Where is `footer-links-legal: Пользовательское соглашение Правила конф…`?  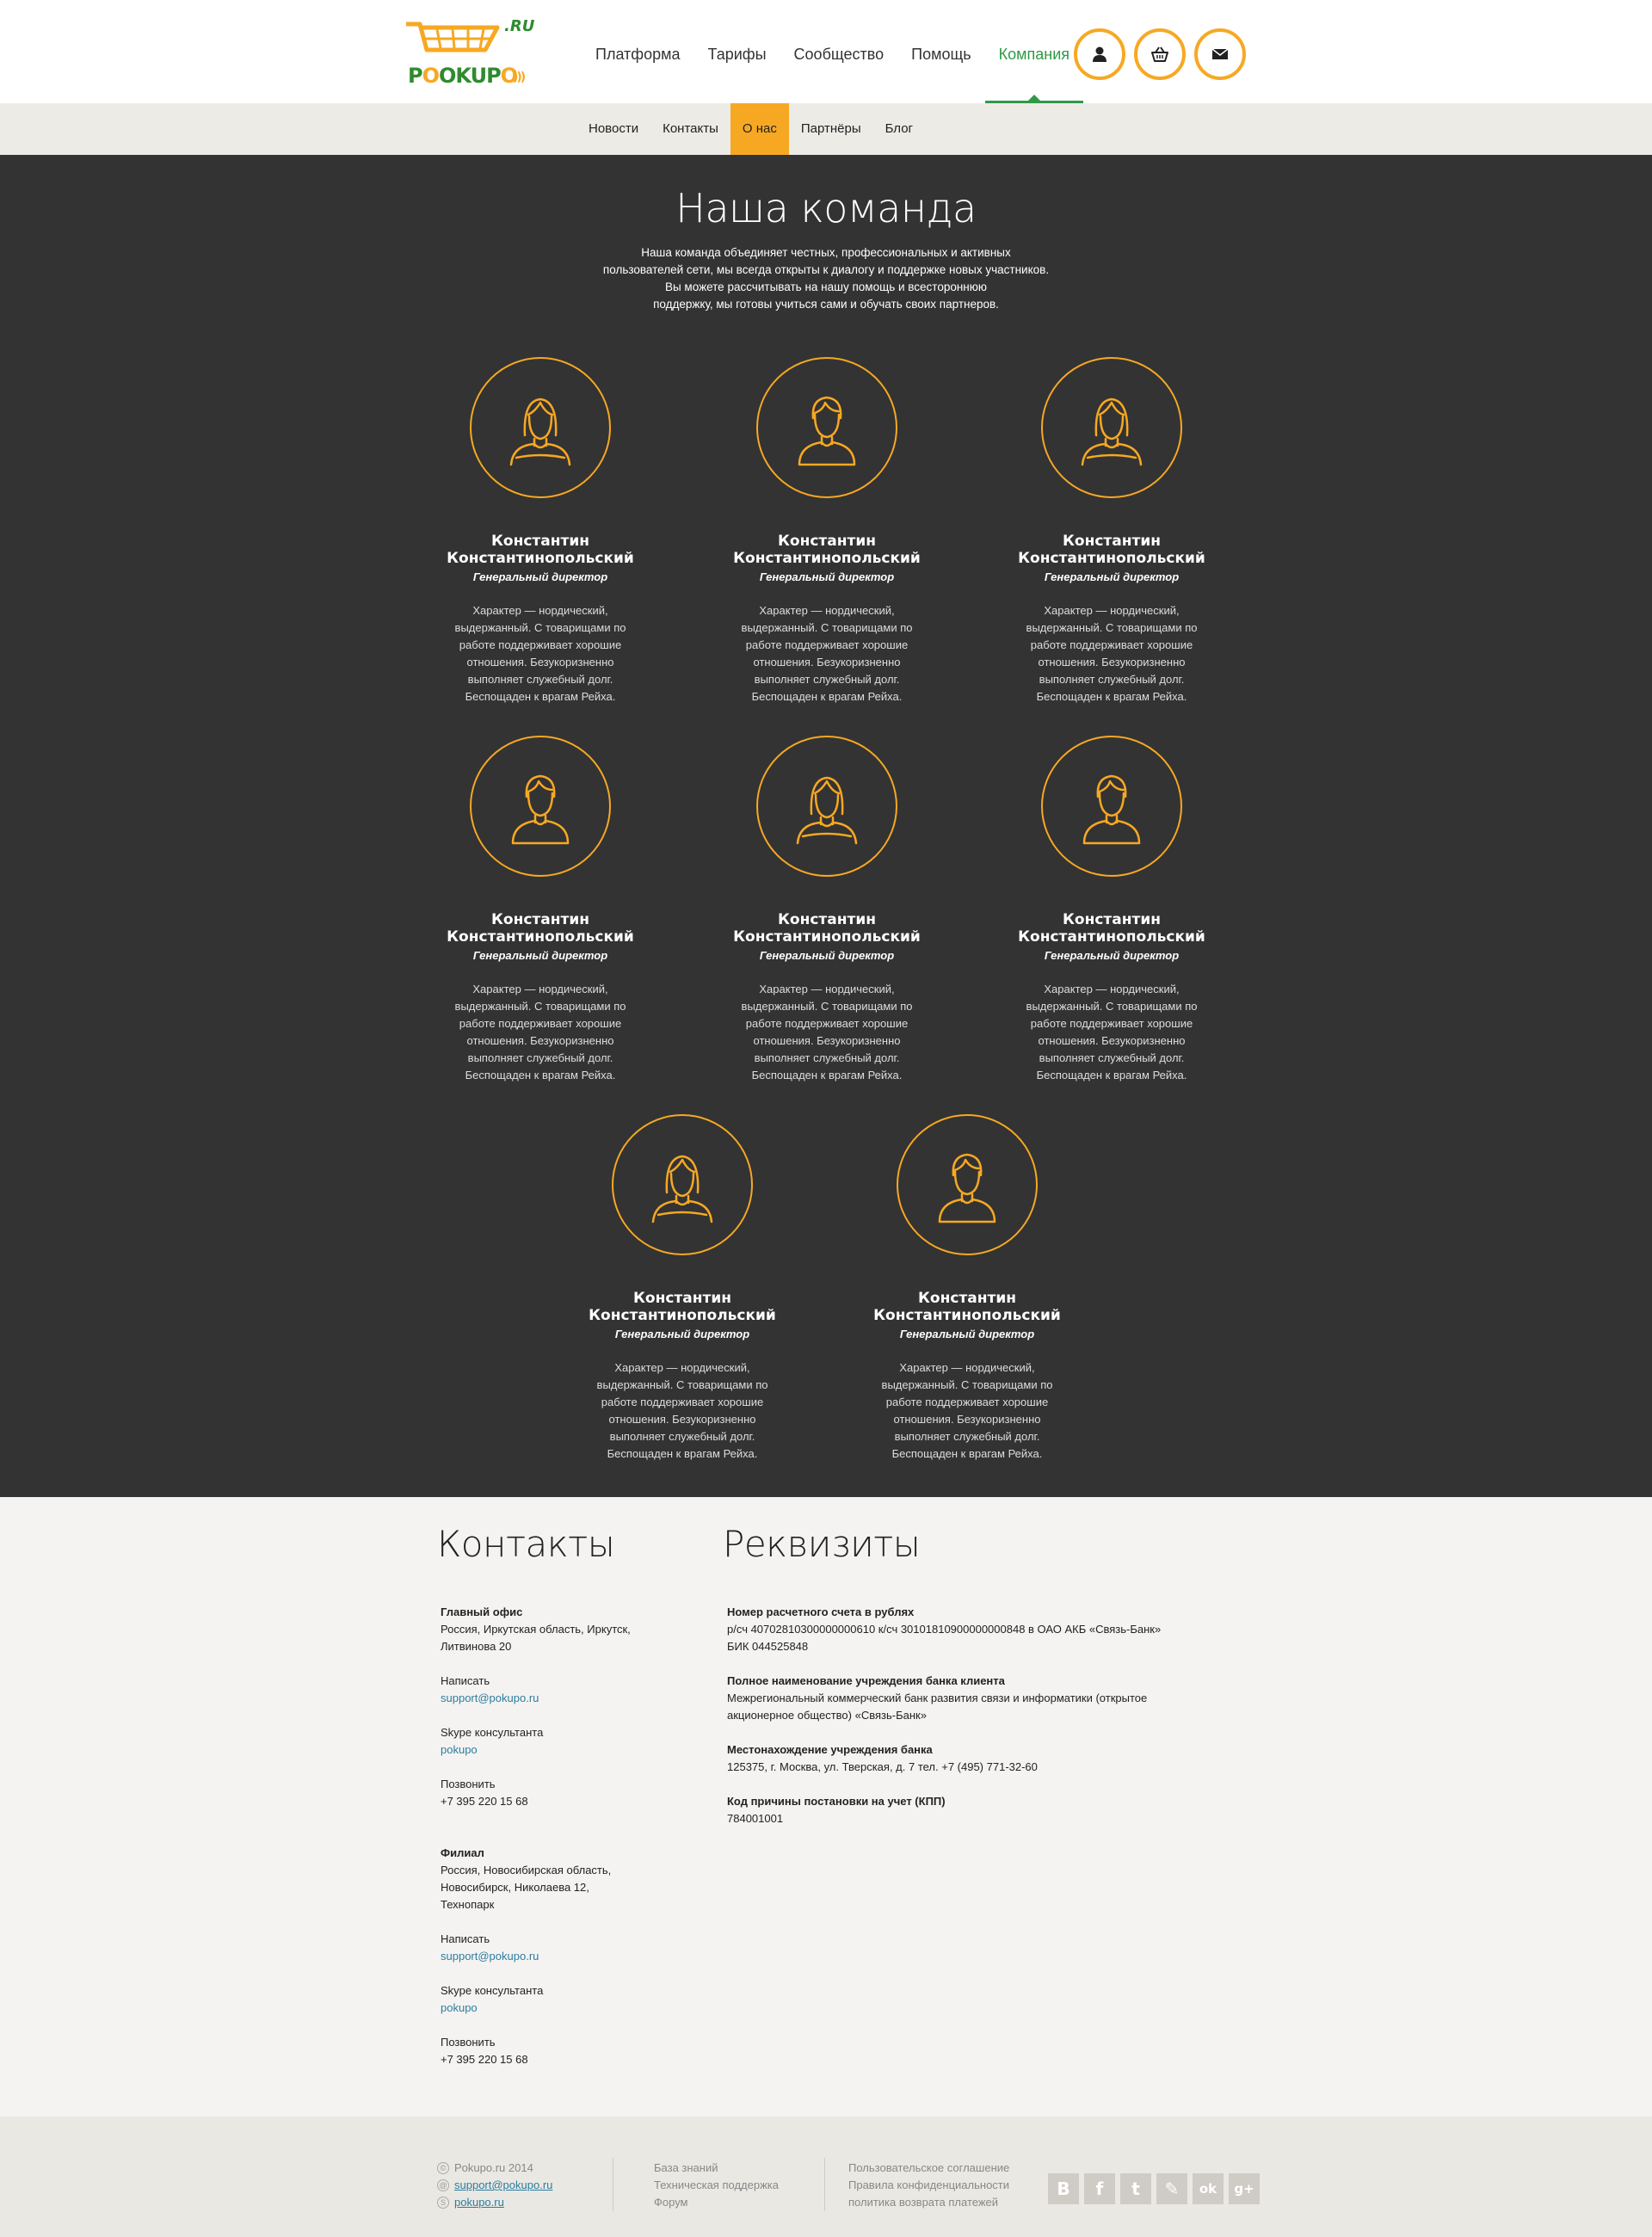
footer-links-legal: Пользовательское соглашение Правила конф… is located at coordinates (928, 2185).